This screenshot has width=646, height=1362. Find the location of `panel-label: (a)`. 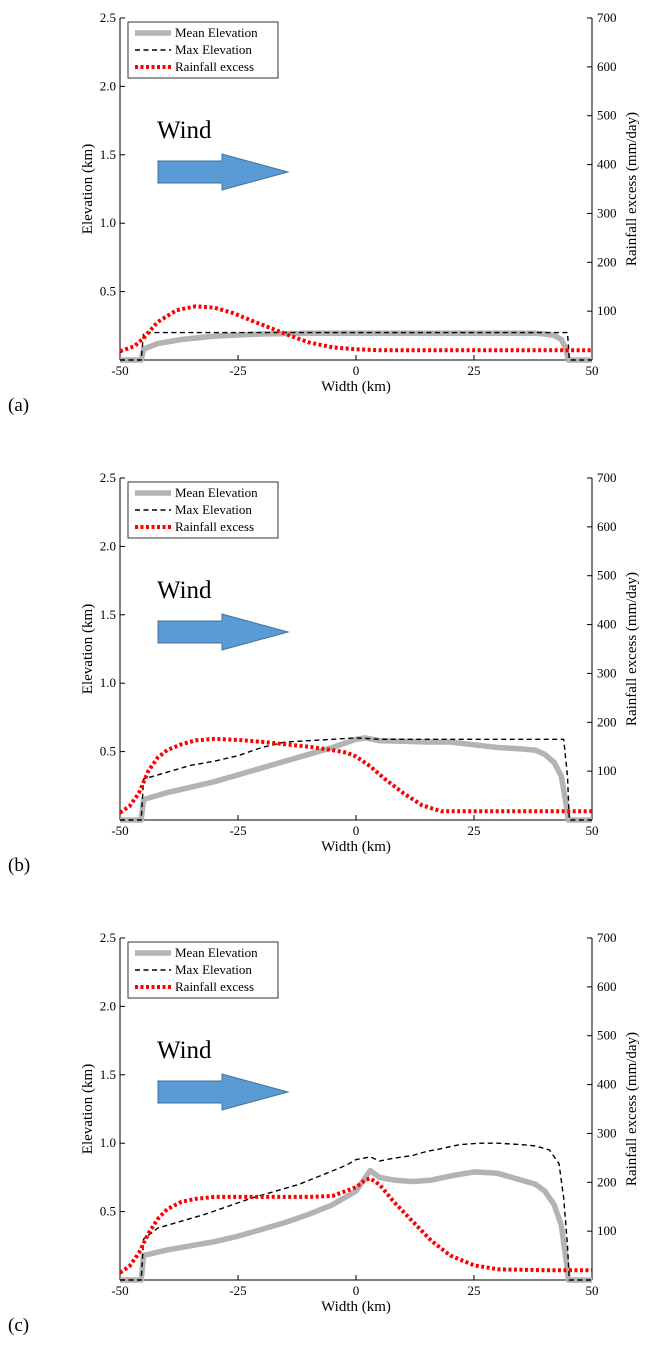

panel-label: (a) is located at coordinates (18, 405).